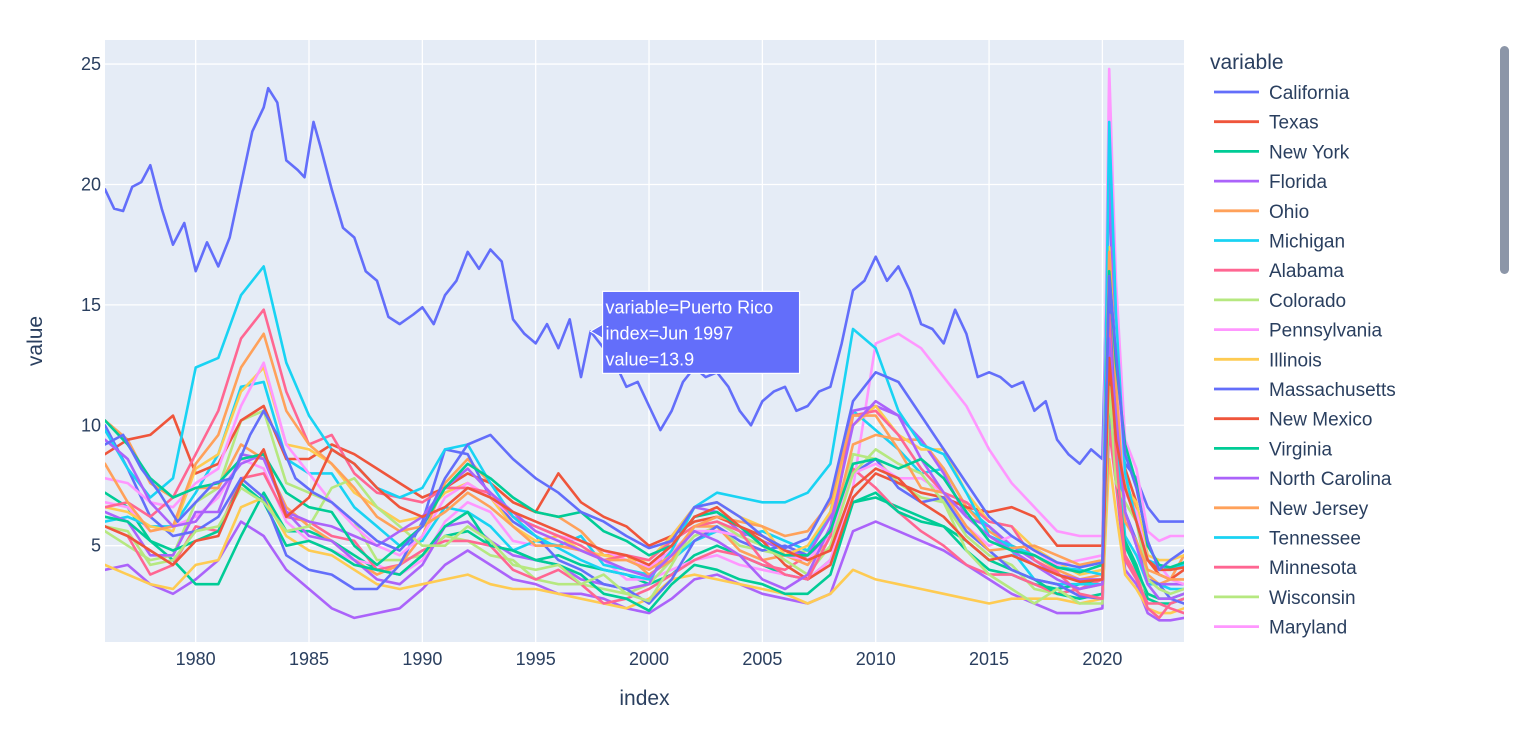 The image size is (1527, 753). I want to click on legend-item: New York, so click(1282, 152).